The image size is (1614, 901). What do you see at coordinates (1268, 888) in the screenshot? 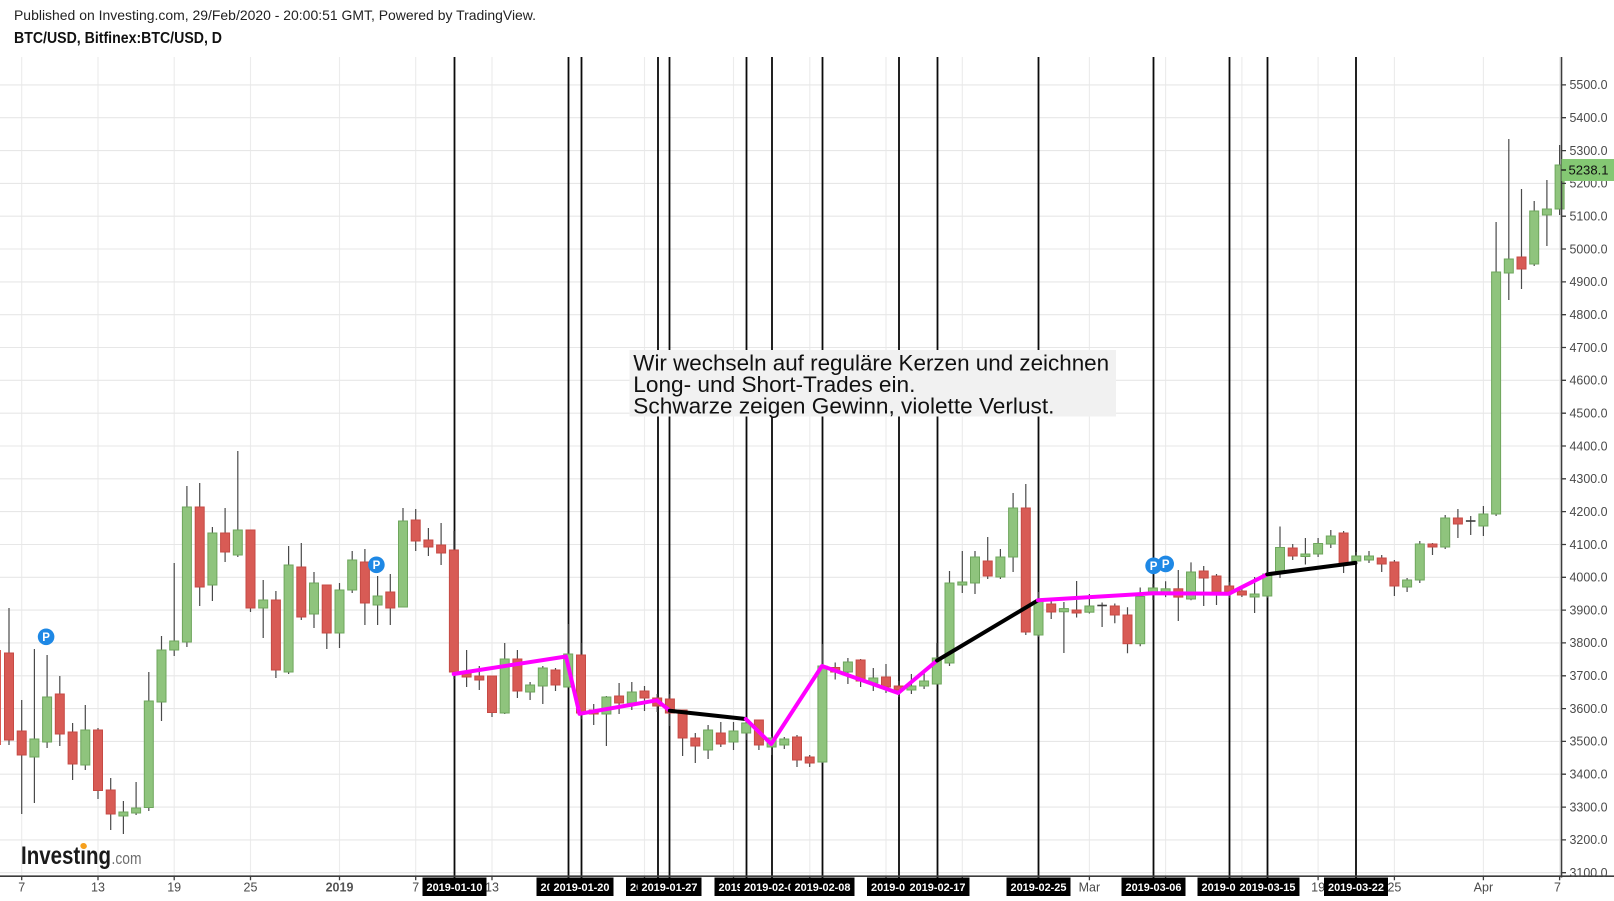
I see `svg-text: 2019-03-15` at bounding box center [1268, 888].